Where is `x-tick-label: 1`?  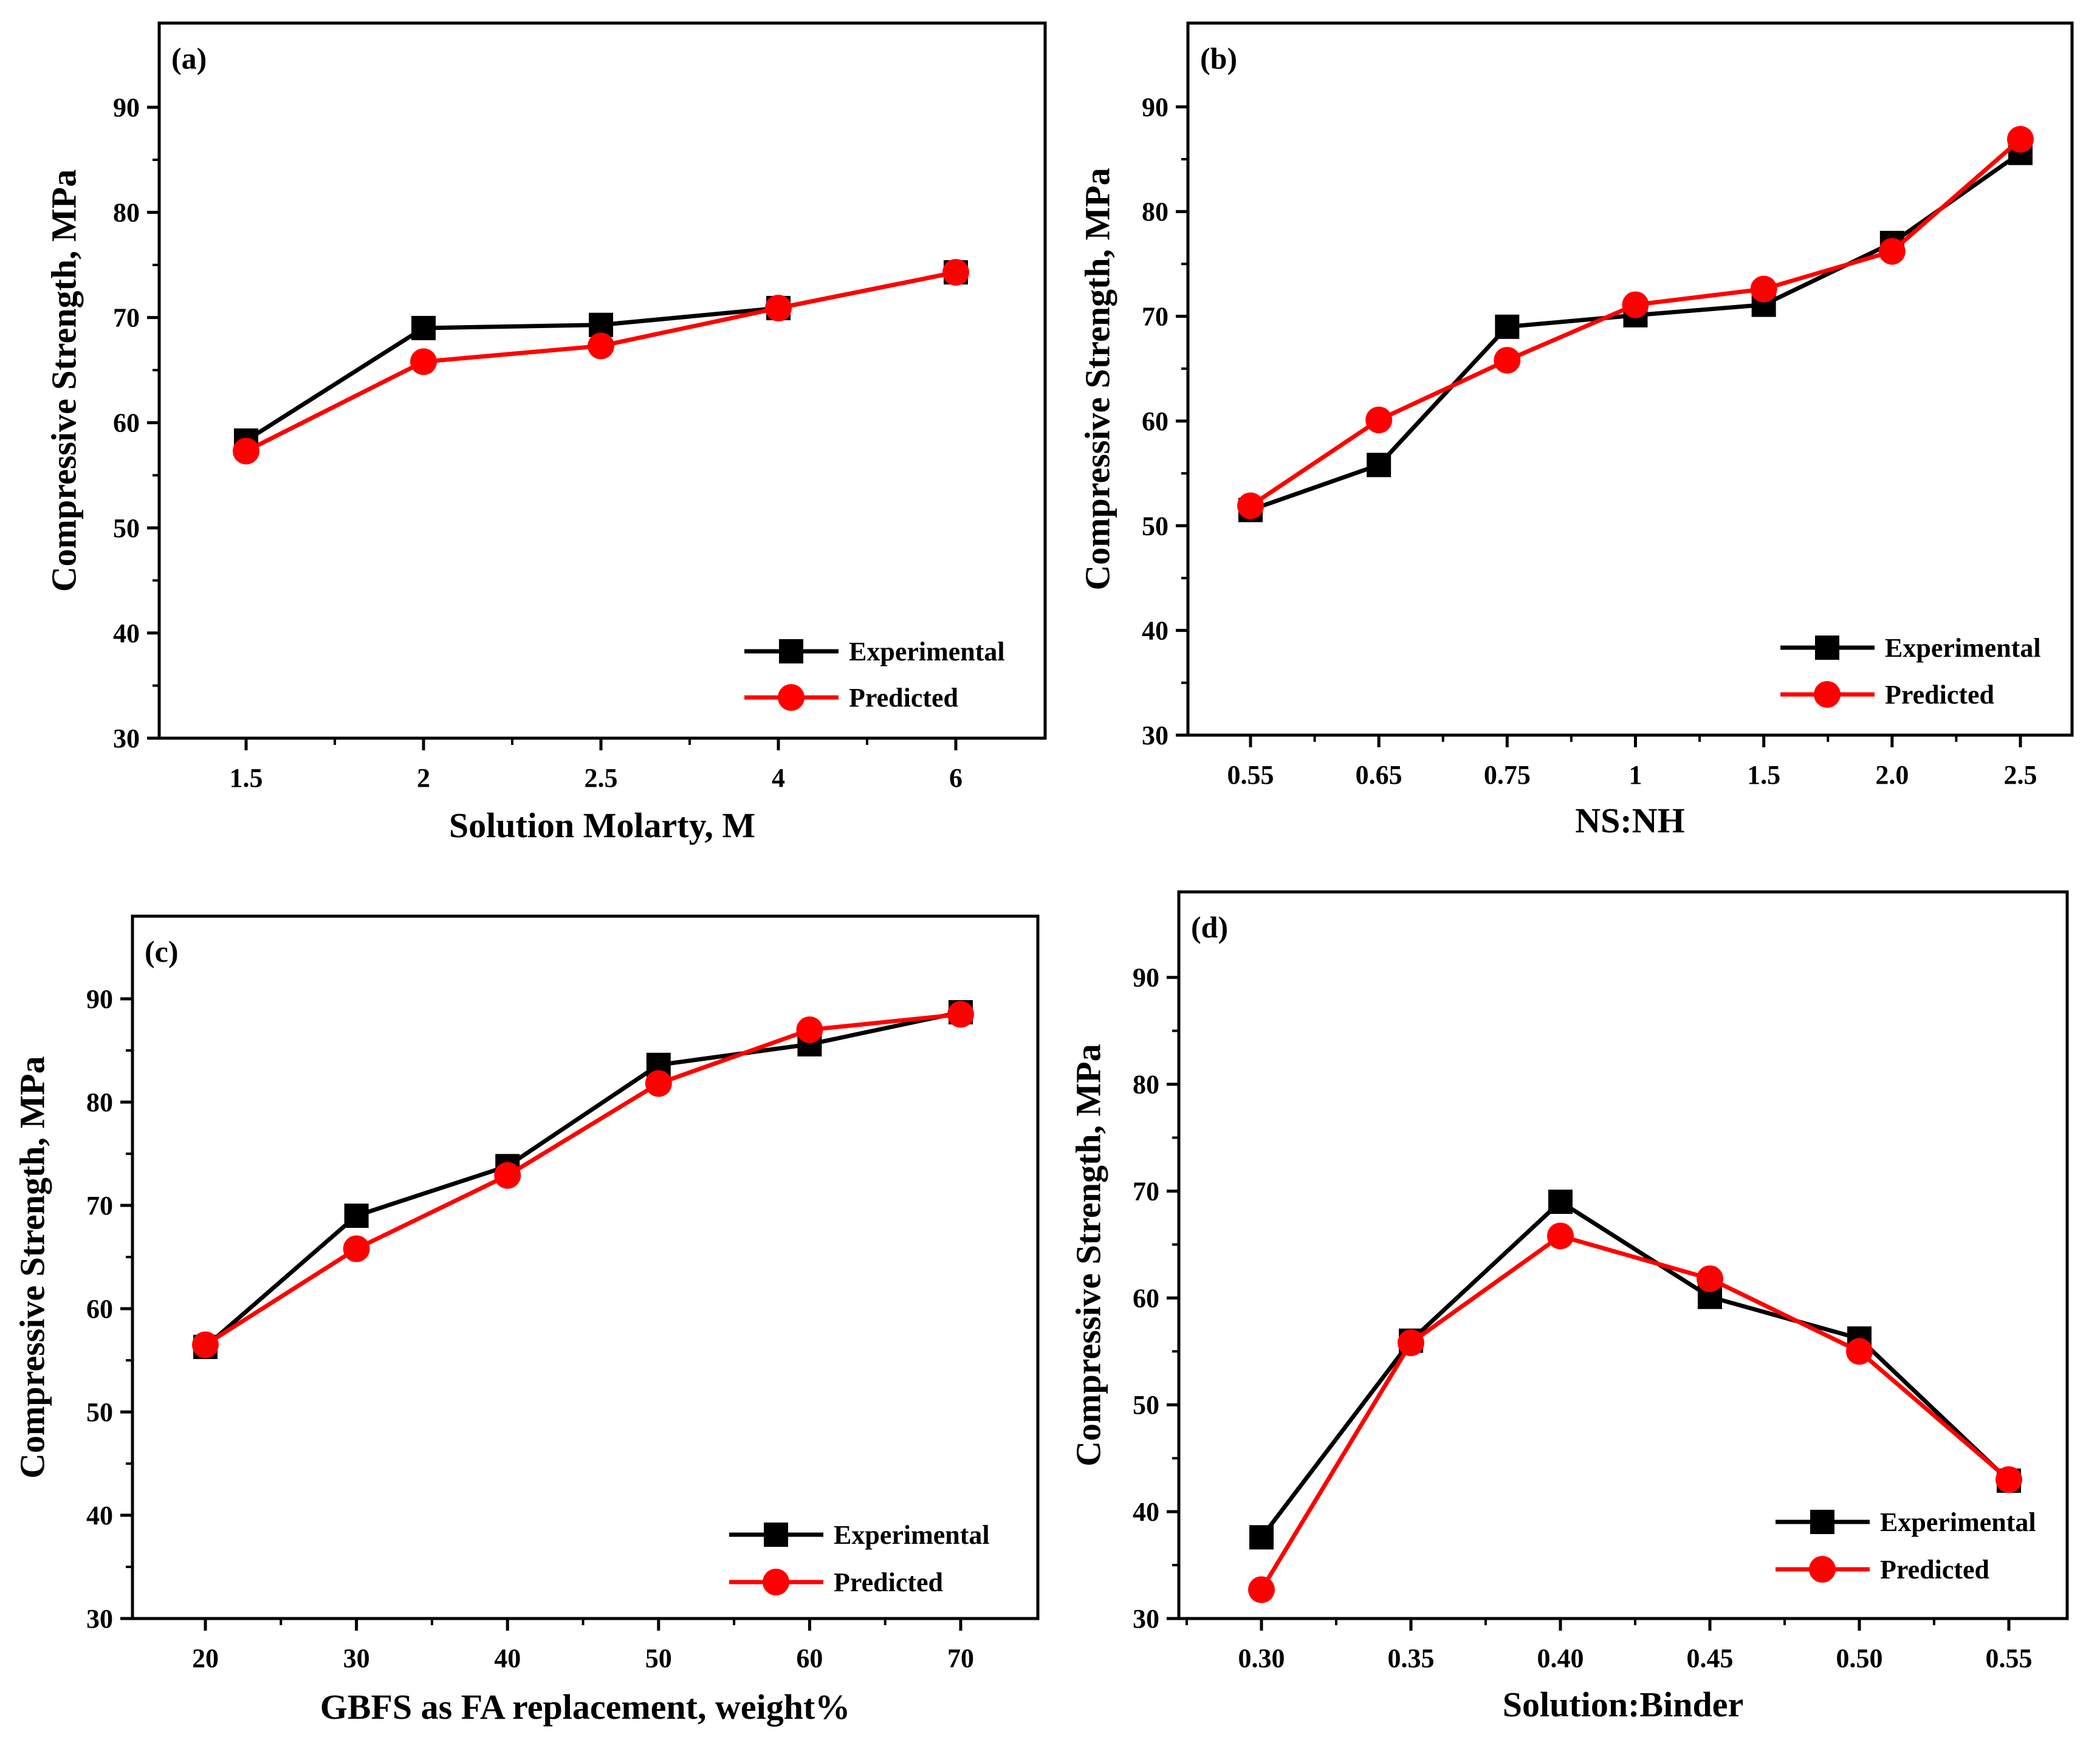
x-tick-label: 1 is located at coordinates (1635, 775).